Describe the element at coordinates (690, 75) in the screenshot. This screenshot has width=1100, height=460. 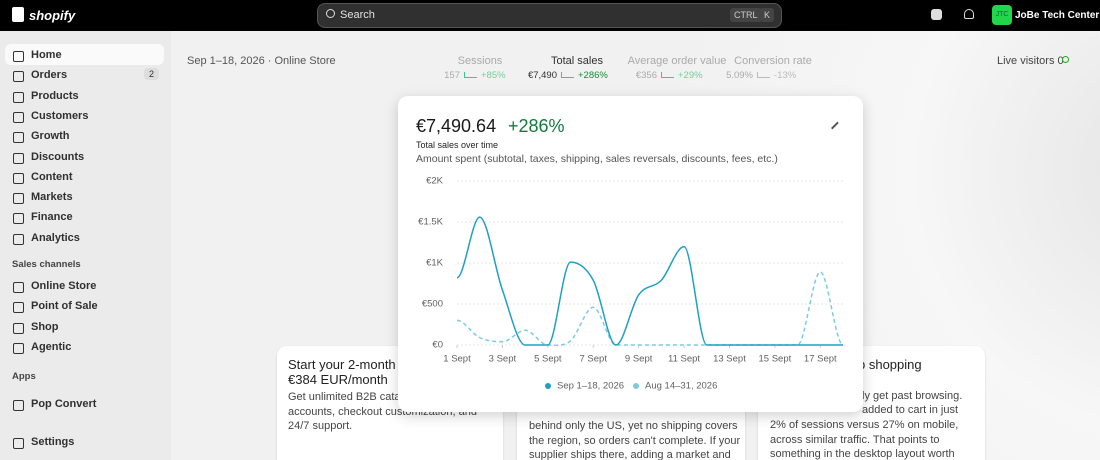
I see `metric-change: +29%` at that location.